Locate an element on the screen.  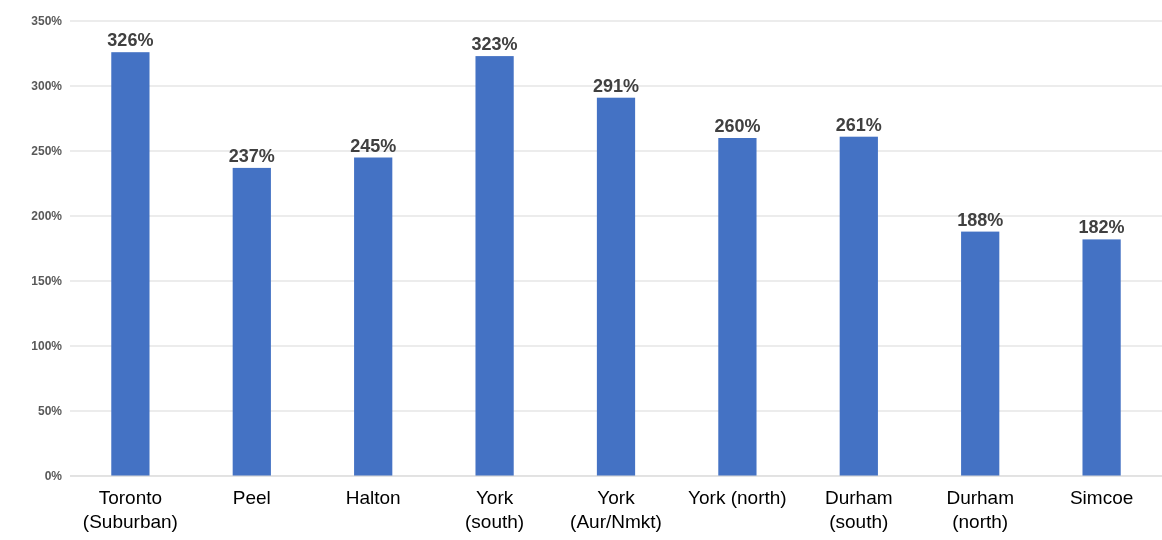
y-tick-label: 150% is located at coordinates (47, 281).